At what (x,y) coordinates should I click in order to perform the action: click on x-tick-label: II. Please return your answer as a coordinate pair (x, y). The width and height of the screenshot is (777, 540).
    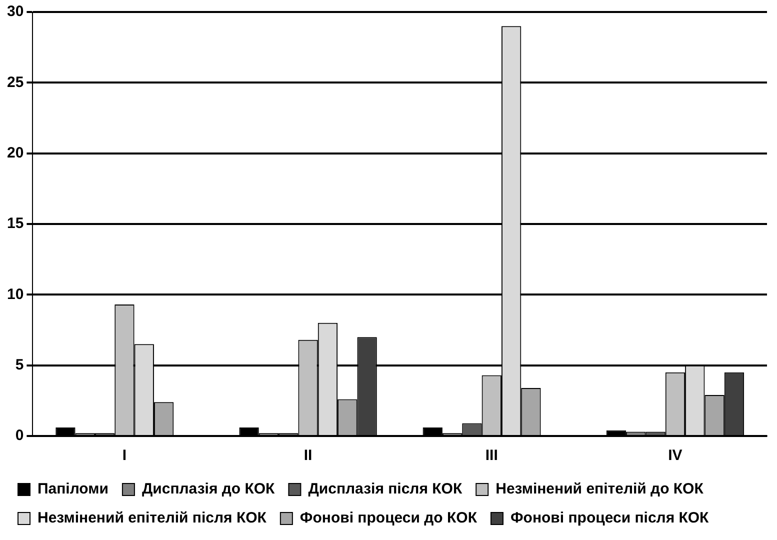
    Looking at the image, I should click on (308, 455).